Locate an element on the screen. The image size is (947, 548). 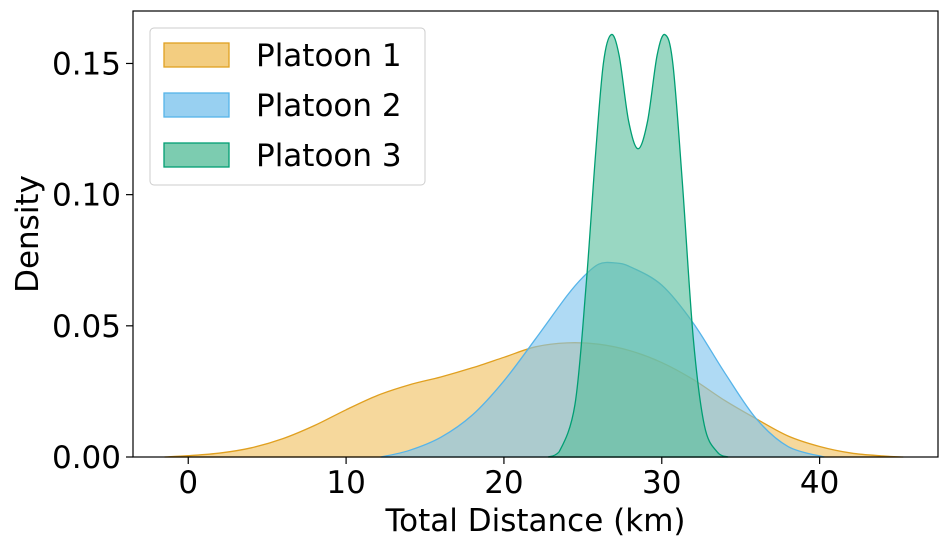
x-tick-label: 0 is located at coordinates (188, 483).